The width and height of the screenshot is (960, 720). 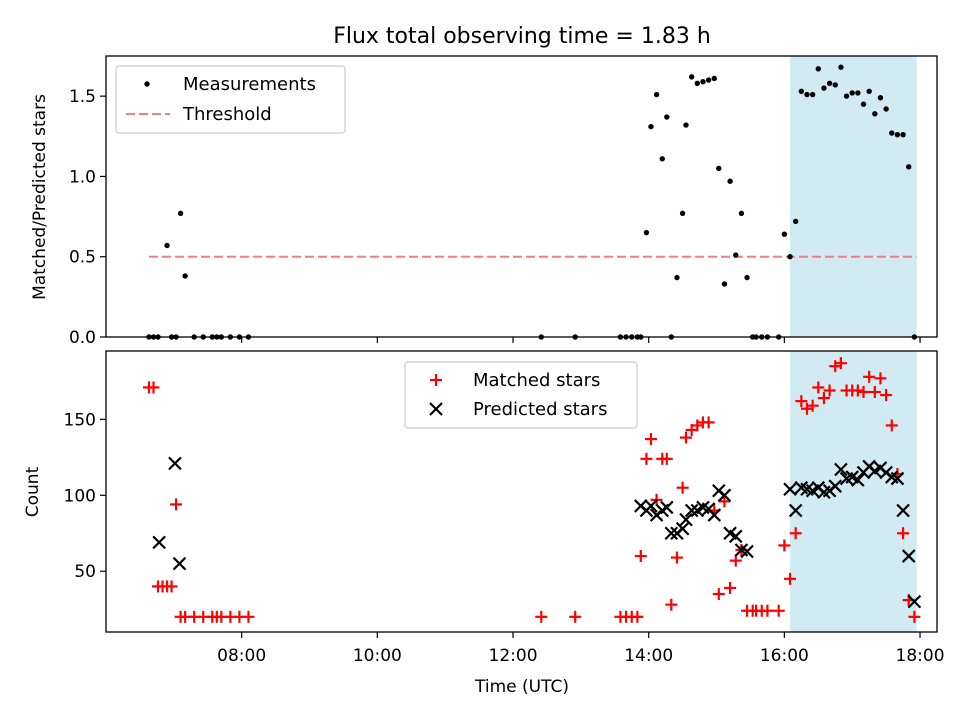 What do you see at coordinates (241, 656) in the screenshot?
I see `bottom-x-tick-label: 08:00` at bounding box center [241, 656].